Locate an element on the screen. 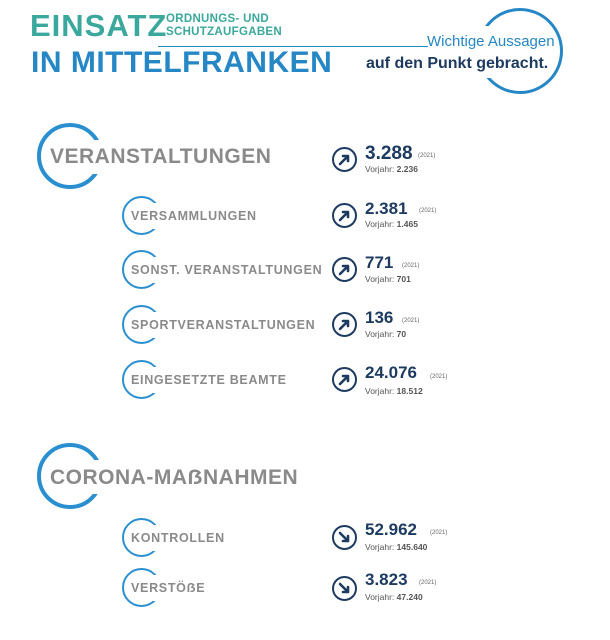 The image size is (610, 640). item-title-versammlungen: VERSAMMLUNGEN is located at coordinates (194, 216).